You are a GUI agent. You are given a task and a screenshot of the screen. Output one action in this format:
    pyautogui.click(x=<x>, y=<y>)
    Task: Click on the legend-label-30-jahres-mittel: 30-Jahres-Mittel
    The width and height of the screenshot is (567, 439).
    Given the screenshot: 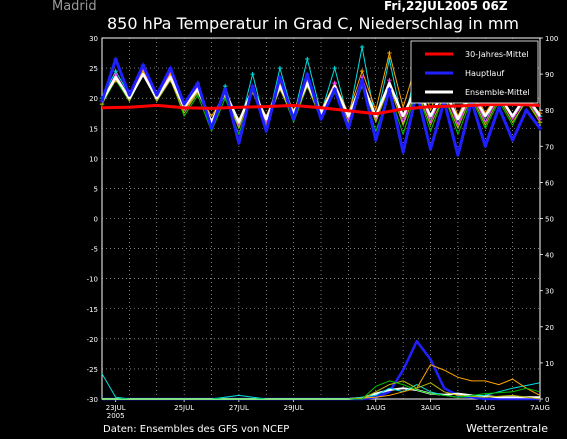 What is the action you would take?
    pyautogui.click(x=496, y=54)
    